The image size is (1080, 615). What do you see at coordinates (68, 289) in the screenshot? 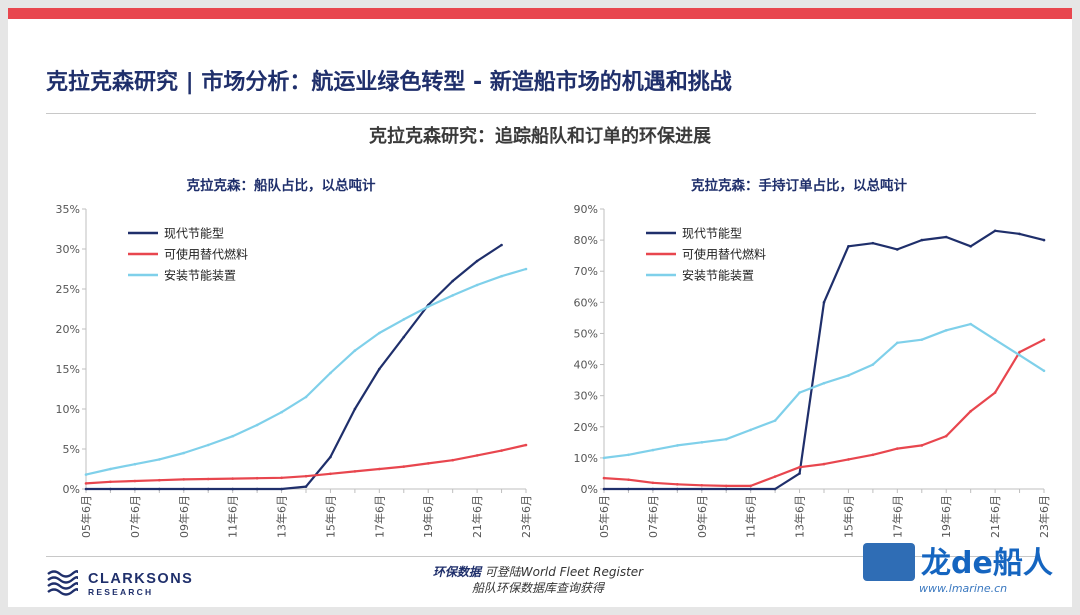
I see `y-tick-label: 25%` at bounding box center [68, 289].